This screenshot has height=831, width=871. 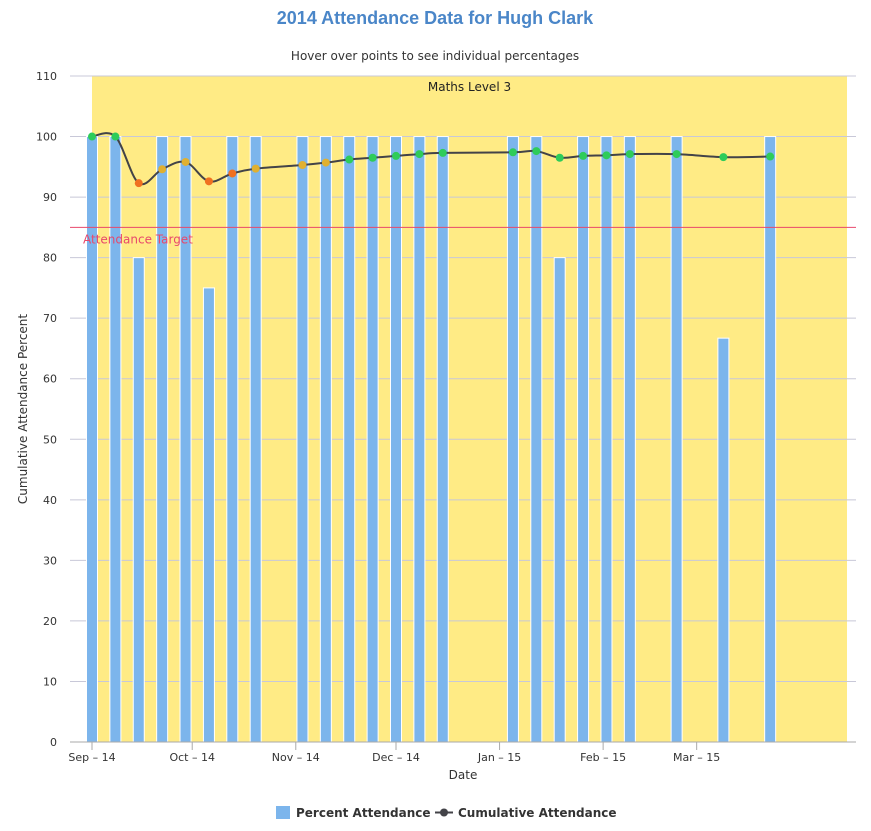 I want to click on y-tick-label: 110, so click(x=46, y=76).